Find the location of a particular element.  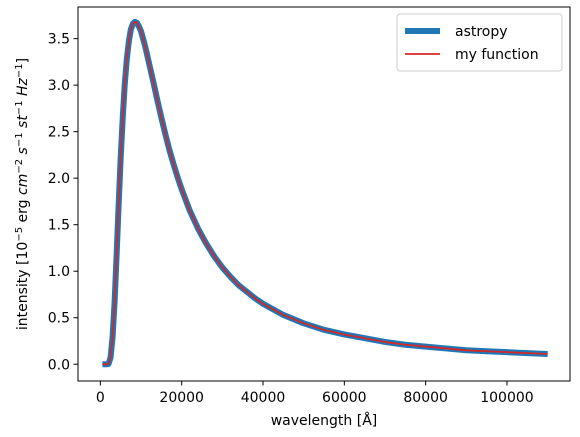

y-axis-label: intensity [10−5 erg cm−2 s−1 st−1 Hz−1] is located at coordinates (23, 194).